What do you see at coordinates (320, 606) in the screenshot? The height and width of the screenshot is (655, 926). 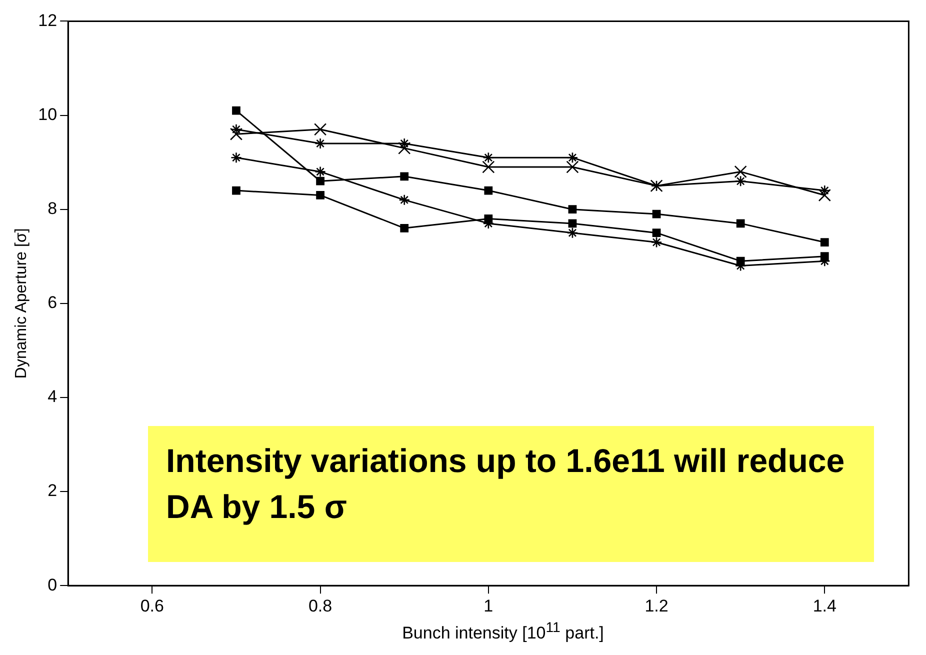 I see `x-tick-label: 0.8` at bounding box center [320, 606].